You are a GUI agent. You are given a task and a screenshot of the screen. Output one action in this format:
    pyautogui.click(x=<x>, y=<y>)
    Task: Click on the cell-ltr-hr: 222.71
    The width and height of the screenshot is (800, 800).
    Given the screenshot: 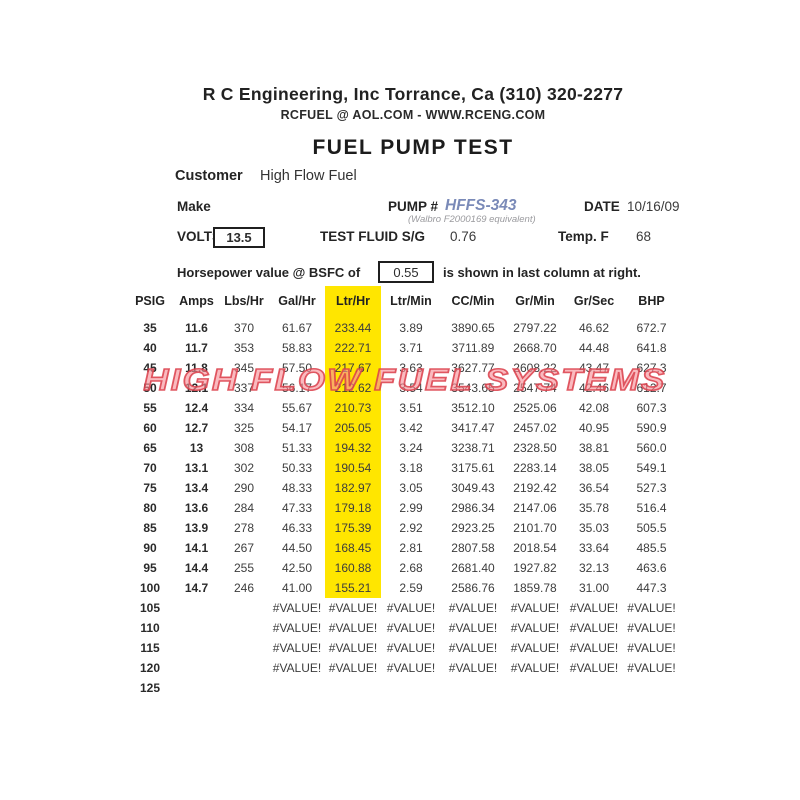 What is the action you would take?
    pyautogui.click(x=353, y=348)
    